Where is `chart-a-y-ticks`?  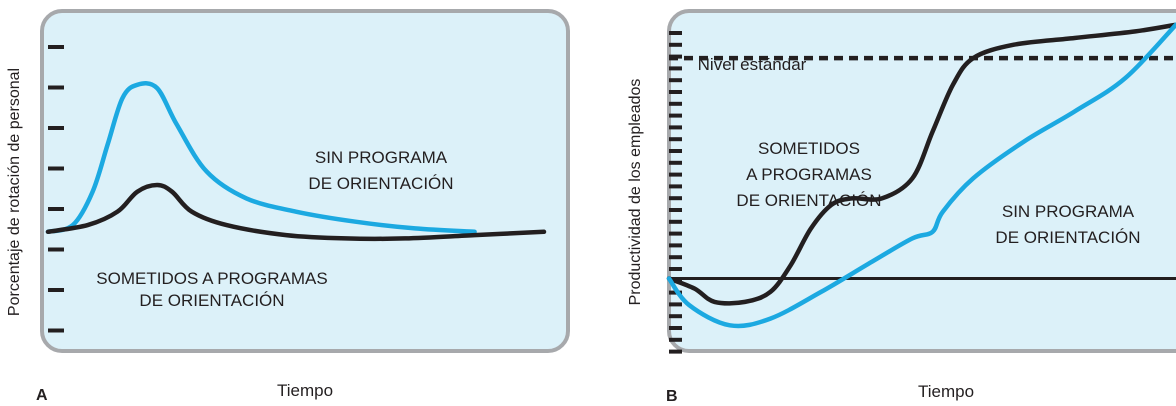 chart-a-y-ticks is located at coordinates (56, 189).